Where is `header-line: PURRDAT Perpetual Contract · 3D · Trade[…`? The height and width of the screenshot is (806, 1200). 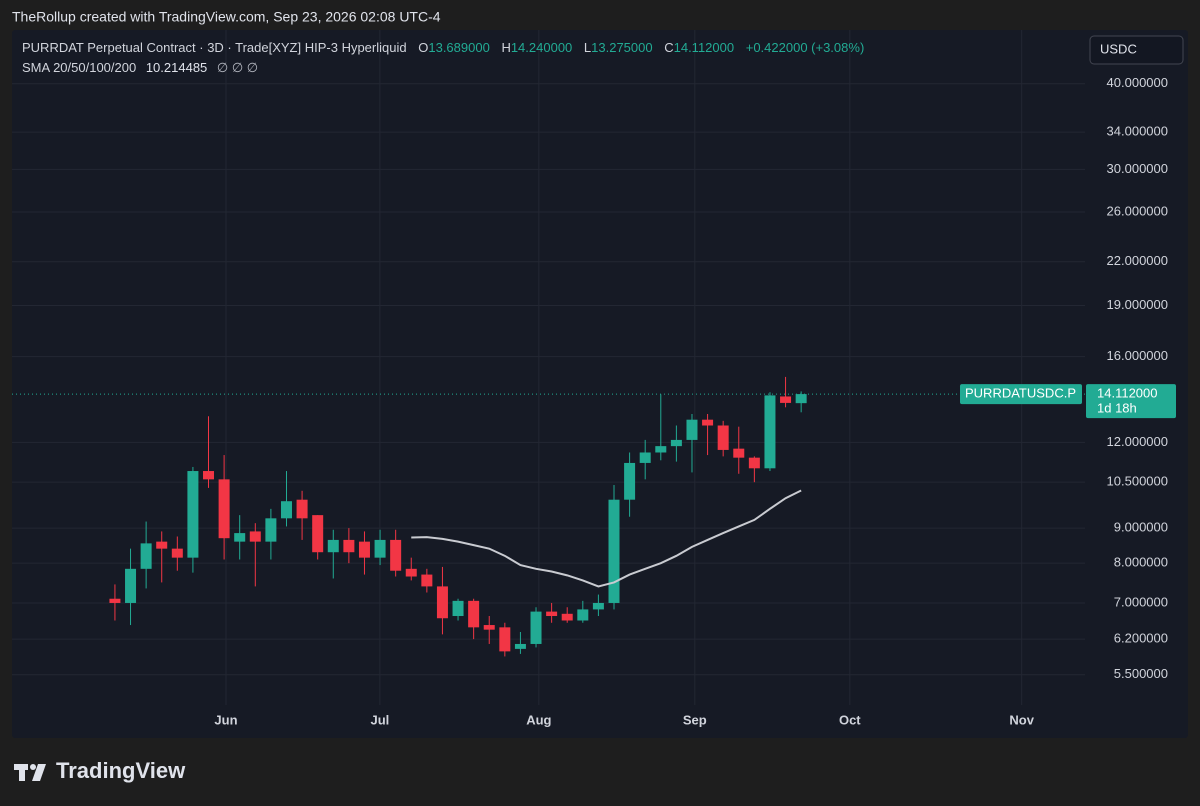 header-line: PURRDAT Perpetual Contract · 3D · Trade[… is located at coordinates (443, 47).